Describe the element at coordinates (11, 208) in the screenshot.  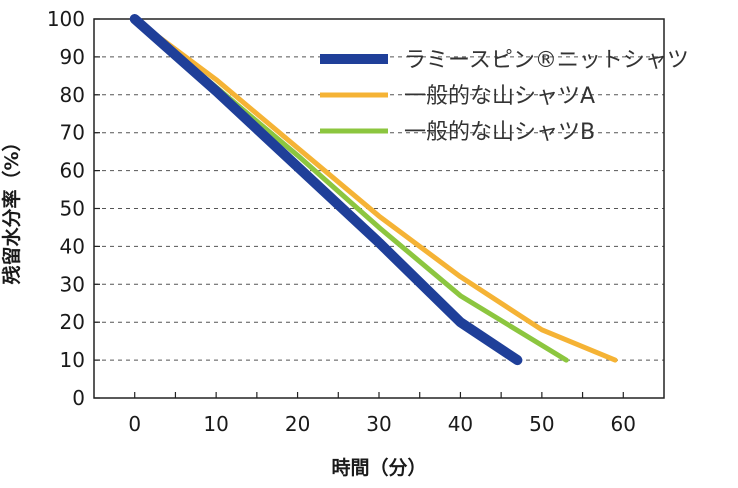
I see `y-axis-title: 残留水分率（%）` at that location.